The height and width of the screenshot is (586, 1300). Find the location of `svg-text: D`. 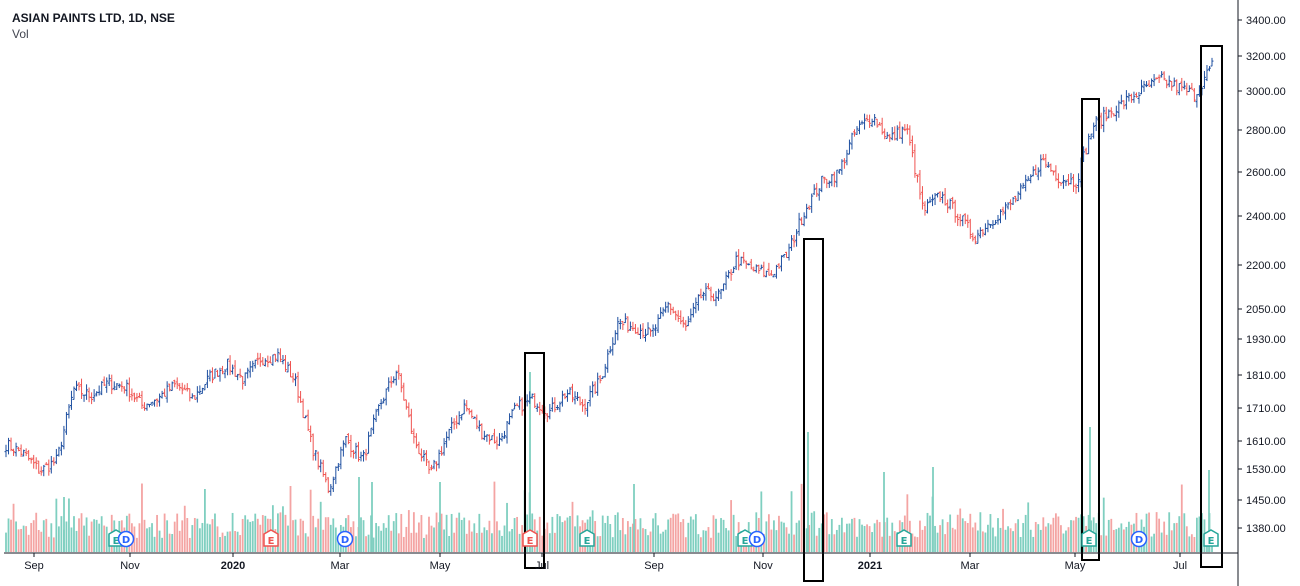

svg-text: D is located at coordinates (126, 540).